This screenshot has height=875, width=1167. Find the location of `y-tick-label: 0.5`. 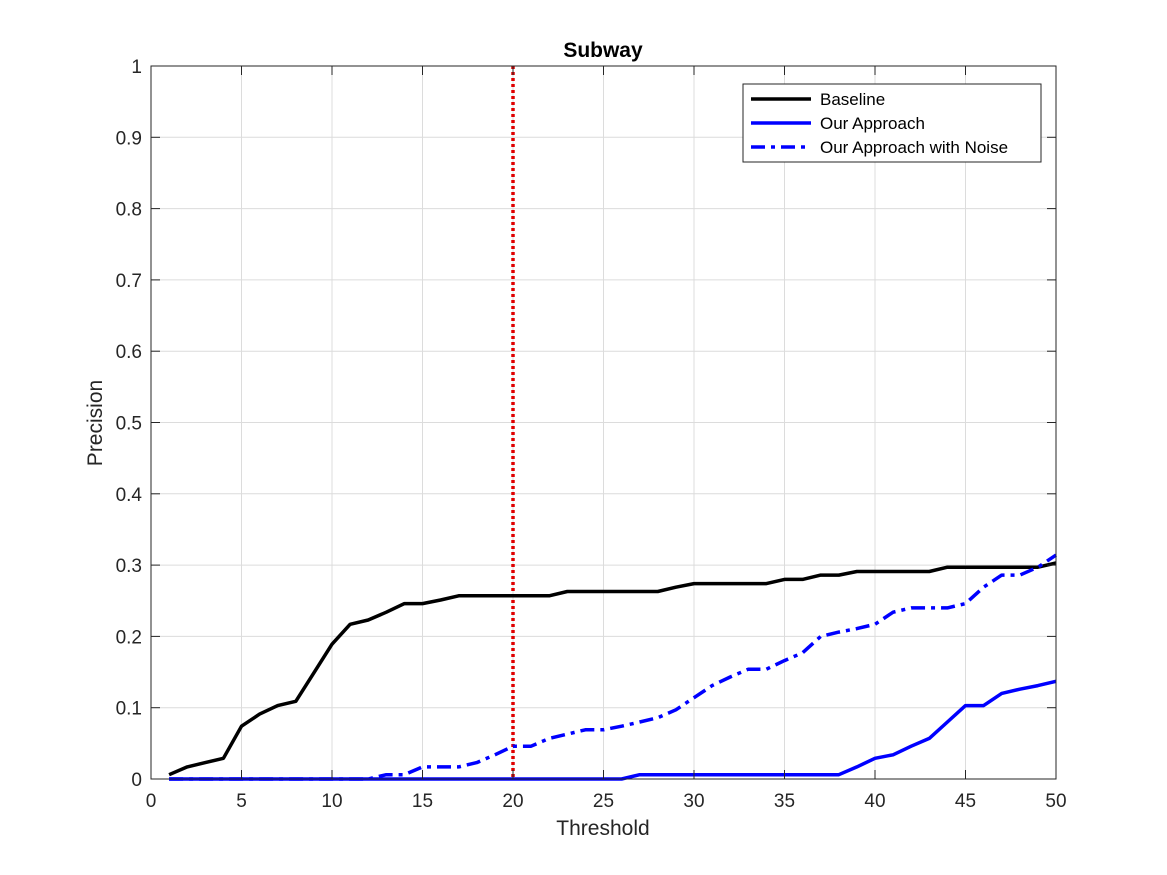

y-tick-label: 0.5 is located at coordinates (129, 424).